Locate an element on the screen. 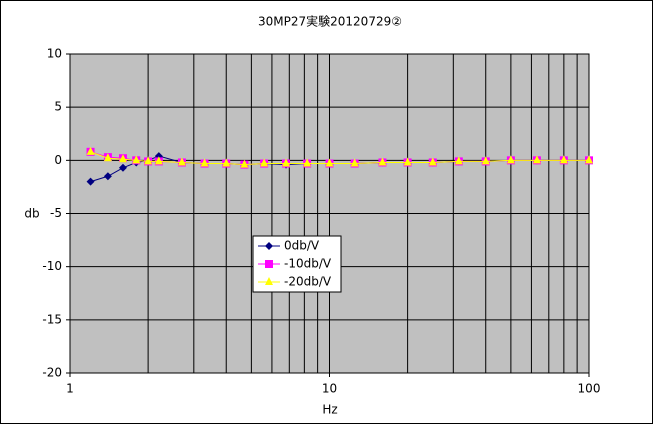 This screenshot has width=653, height=428. chart-title: 30MP27実験20120729② is located at coordinates (330, 21).